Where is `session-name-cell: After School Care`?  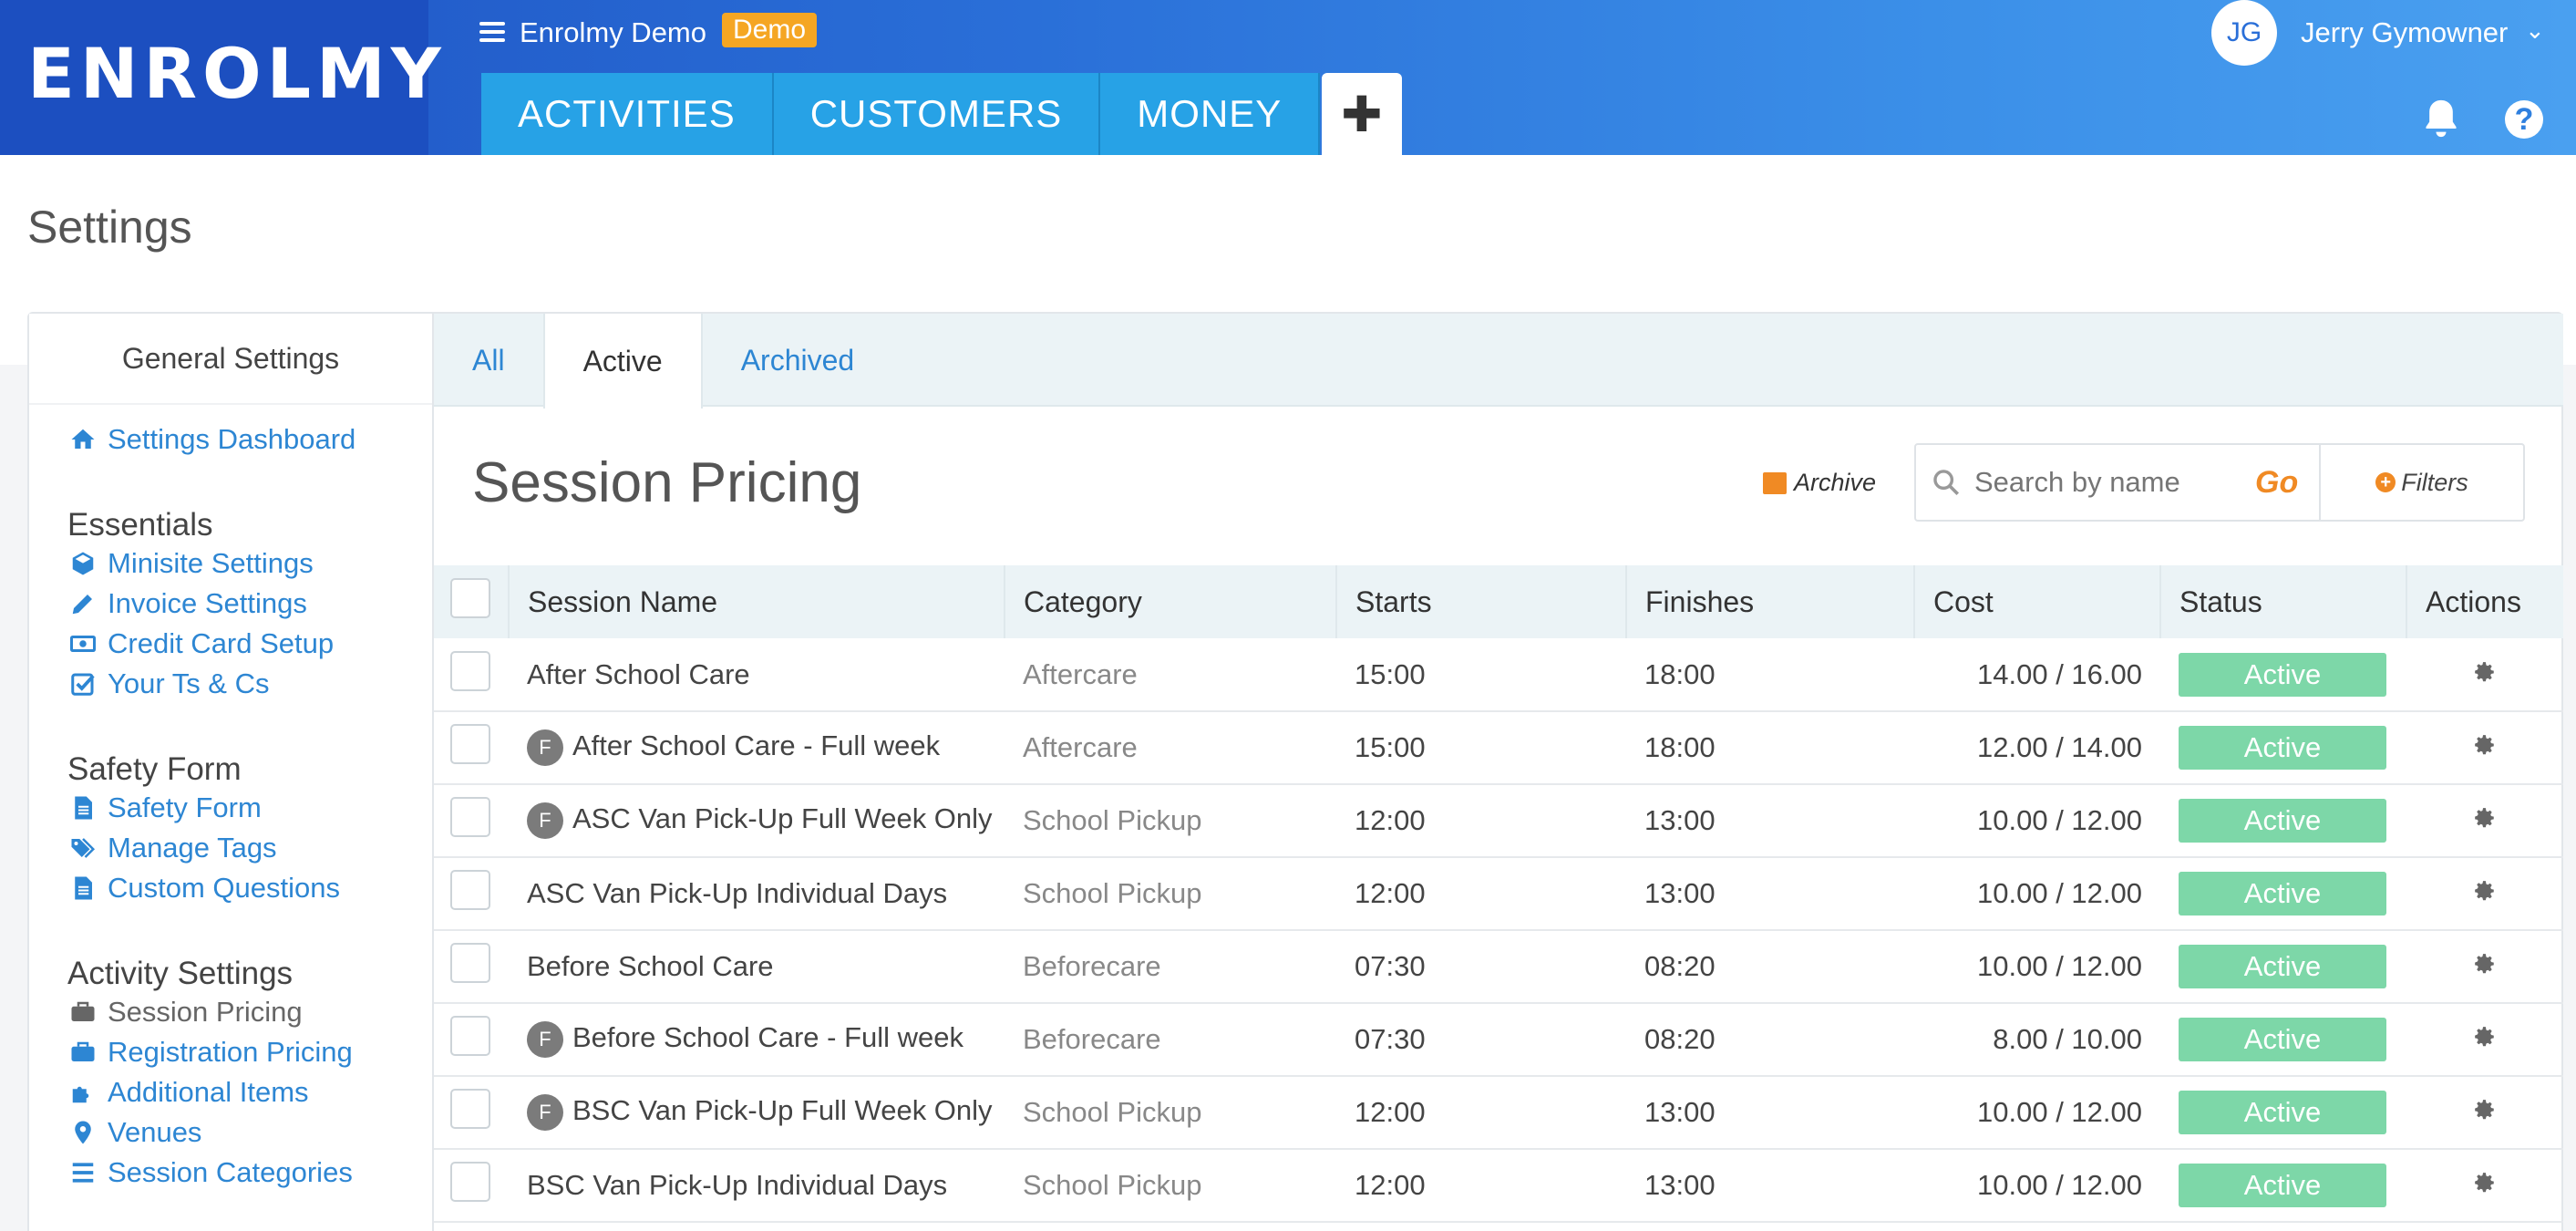
session-name-cell: After School Care is located at coordinates (757, 674).